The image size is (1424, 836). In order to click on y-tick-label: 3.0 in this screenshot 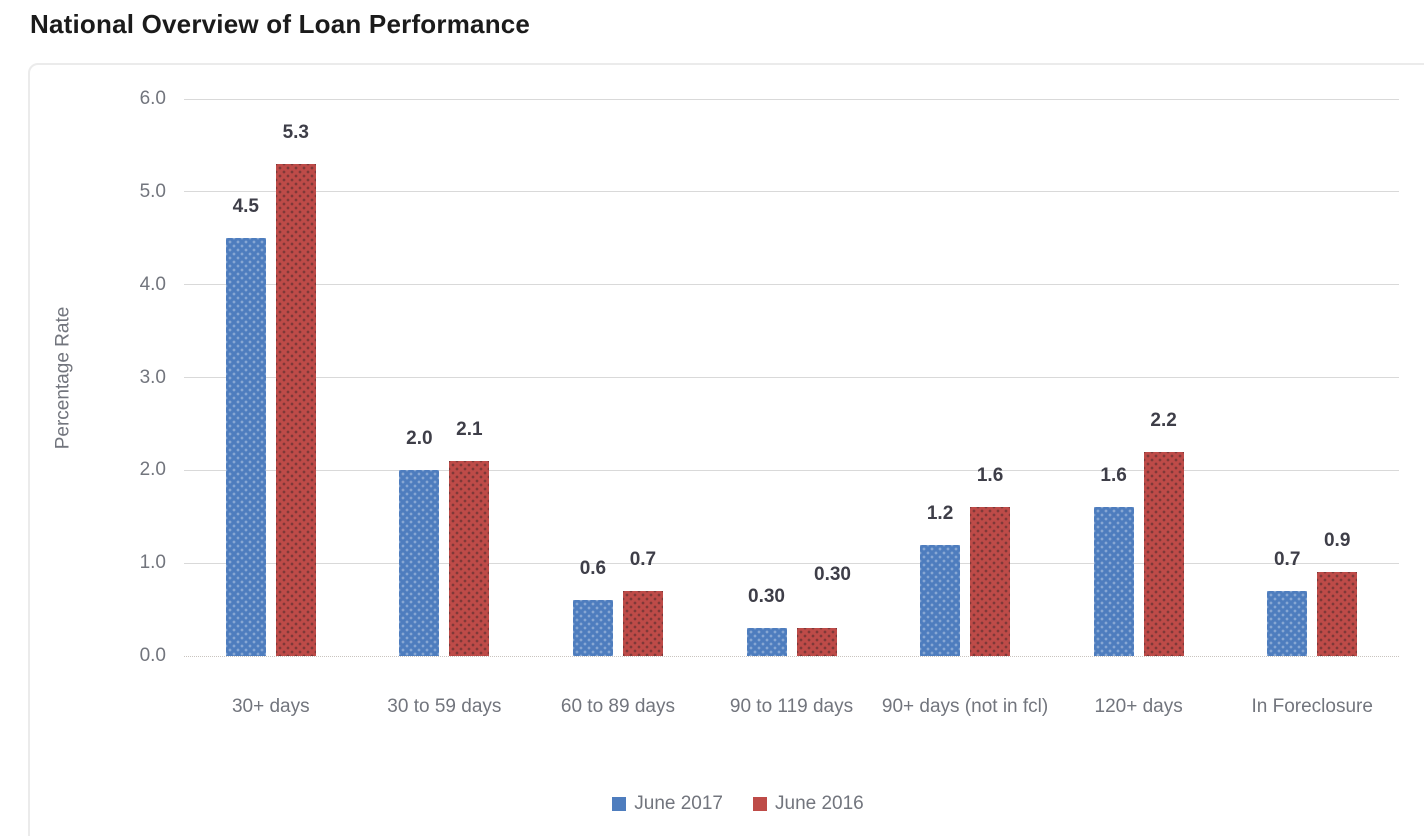, I will do `click(152, 377)`.